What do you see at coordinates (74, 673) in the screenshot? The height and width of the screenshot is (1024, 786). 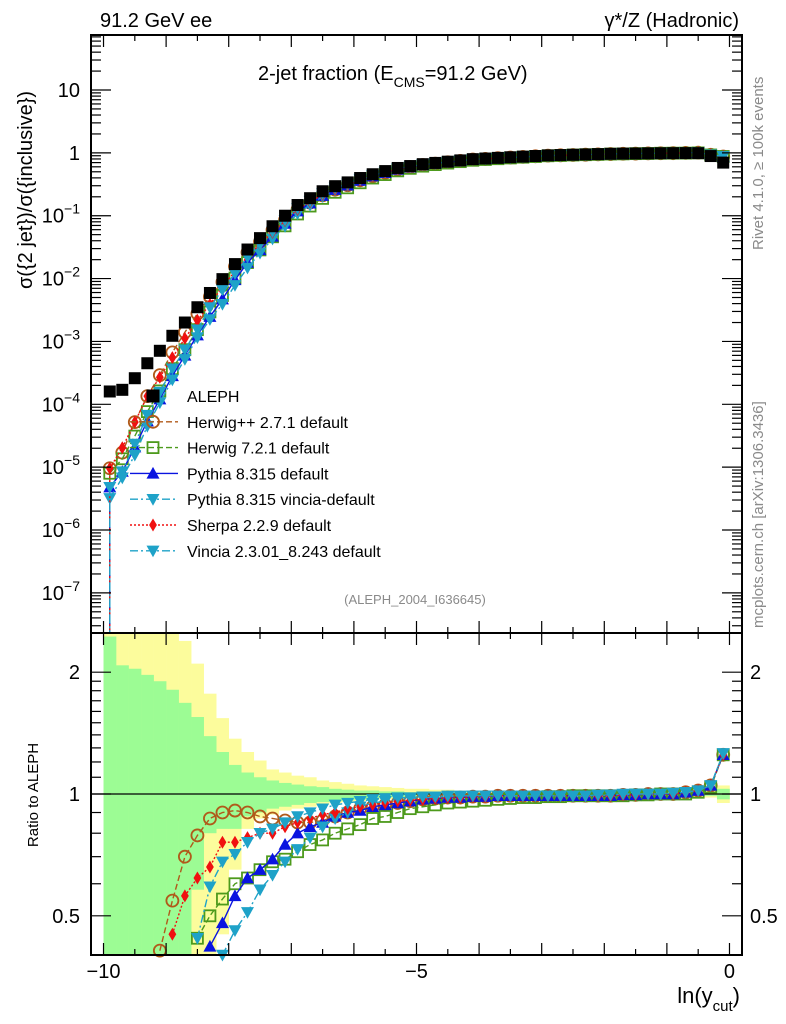 I see `ratio-tick-label: 2` at bounding box center [74, 673].